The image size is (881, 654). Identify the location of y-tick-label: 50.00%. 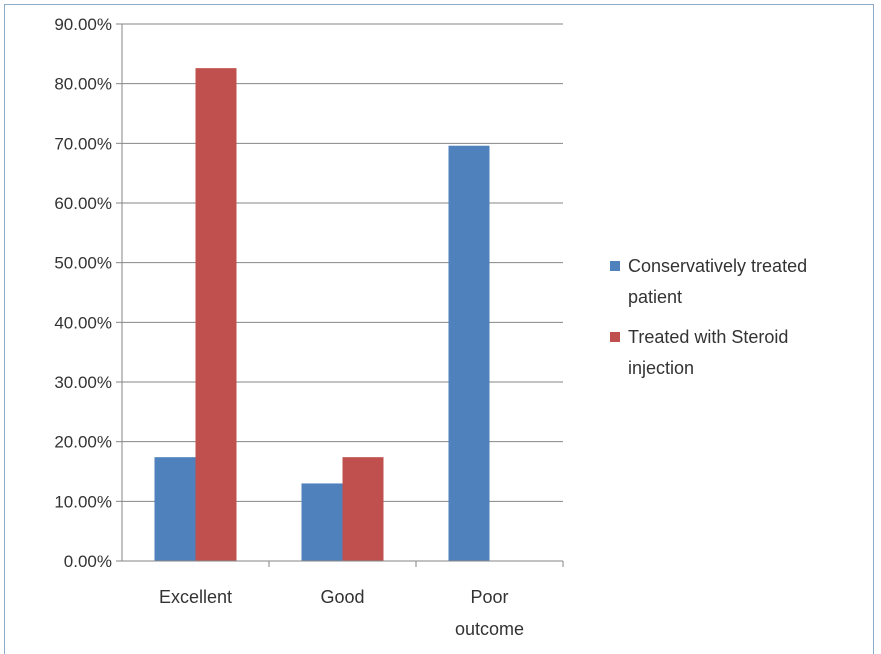
(83, 263).